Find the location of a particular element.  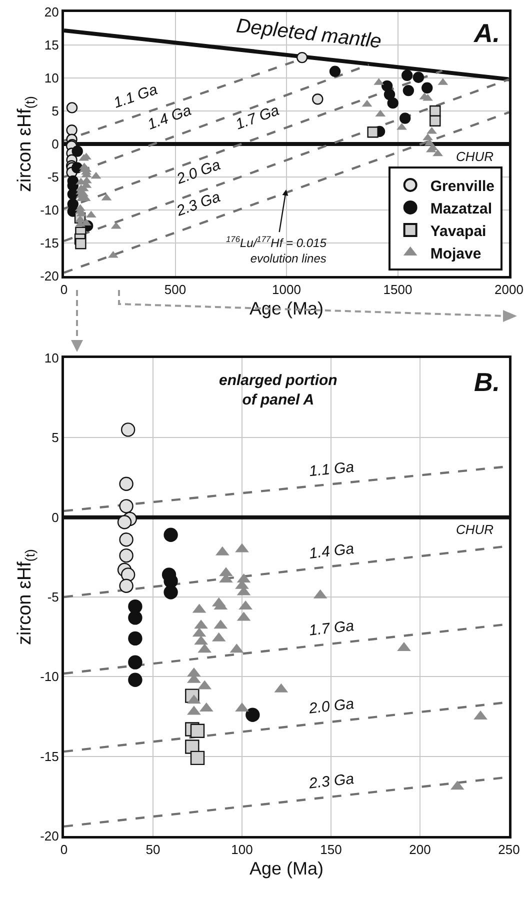

x-tick-label: 250 is located at coordinates (509, 850).